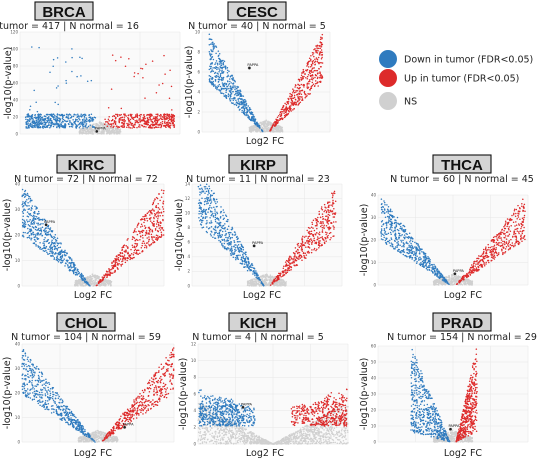 This screenshot has width=550, height=469. I want to click on ytick-label-cesc: 6, so click(198, 71).